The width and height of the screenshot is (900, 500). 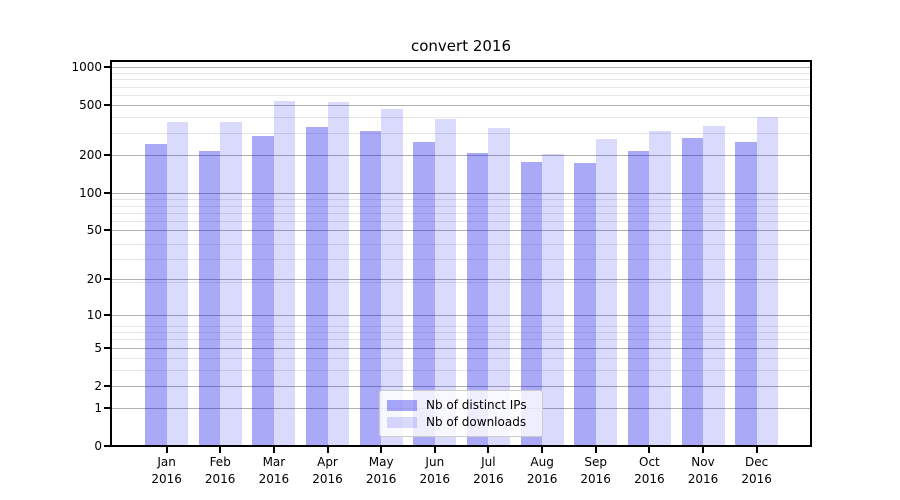 What do you see at coordinates (166, 470) in the screenshot?
I see `x-tick-label: Jan 2016` at bounding box center [166, 470].